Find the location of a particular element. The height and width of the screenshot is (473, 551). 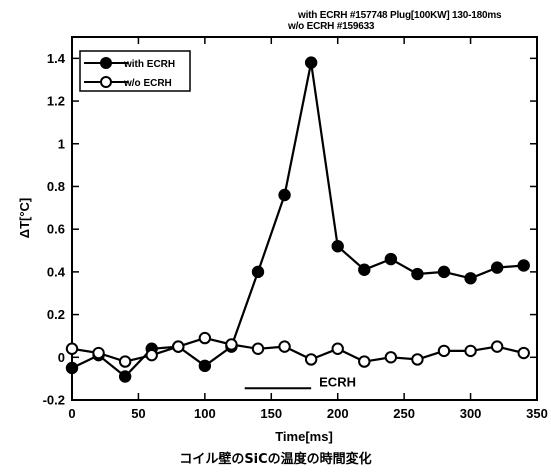

y-tick-label: 0 is located at coordinates (61, 357).